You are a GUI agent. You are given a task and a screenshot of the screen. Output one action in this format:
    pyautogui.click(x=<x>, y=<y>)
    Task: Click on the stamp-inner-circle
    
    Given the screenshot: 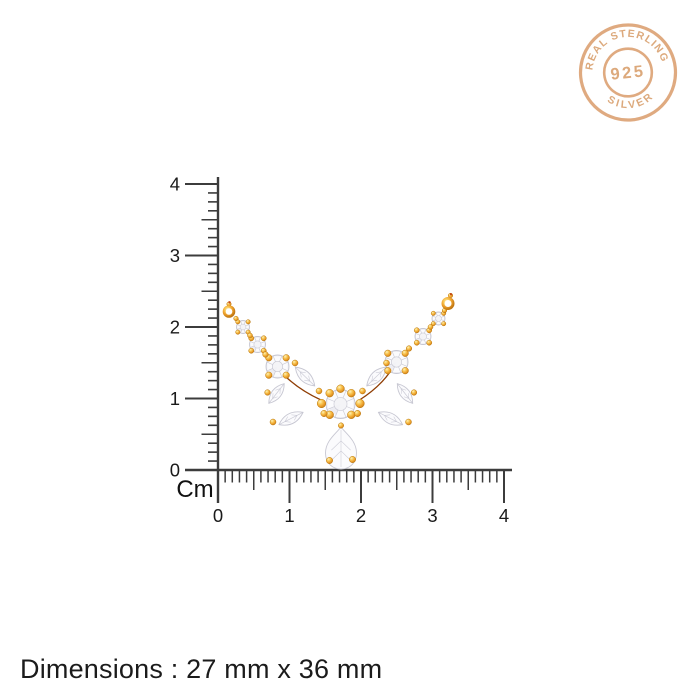 What is the action you would take?
    pyautogui.click(x=628, y=72)
    